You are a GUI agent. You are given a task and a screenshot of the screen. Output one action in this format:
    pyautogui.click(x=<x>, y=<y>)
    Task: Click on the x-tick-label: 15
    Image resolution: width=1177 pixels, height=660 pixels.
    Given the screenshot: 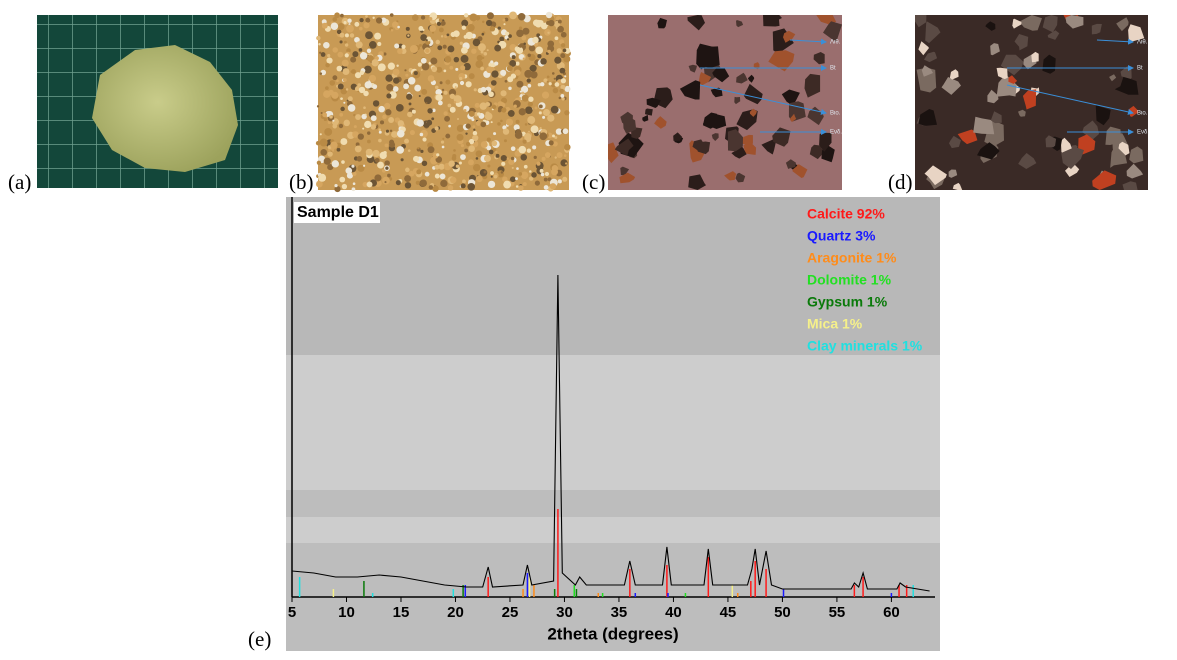 What is the action you would take?
    pyautogui.click(x=401, y=612)
    